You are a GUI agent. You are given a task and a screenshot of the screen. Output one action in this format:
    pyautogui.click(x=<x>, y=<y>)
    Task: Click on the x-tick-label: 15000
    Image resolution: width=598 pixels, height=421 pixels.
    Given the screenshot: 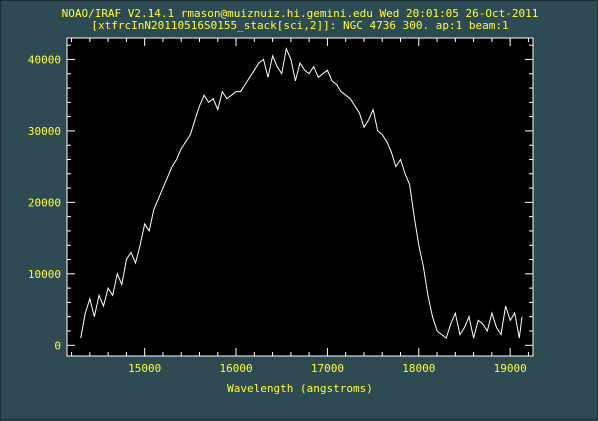 What is the action you would take?
    pyautogui.click(x=144, y=368)
    